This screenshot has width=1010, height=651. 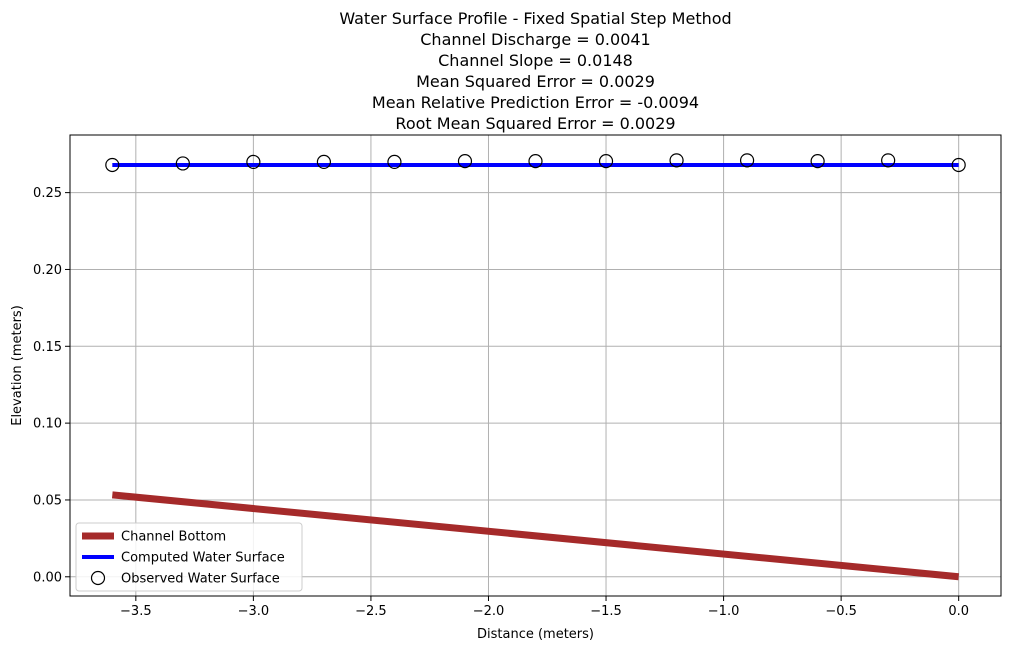 I want to click on x-tick-label: −1.0, so click(x=724, y=611).